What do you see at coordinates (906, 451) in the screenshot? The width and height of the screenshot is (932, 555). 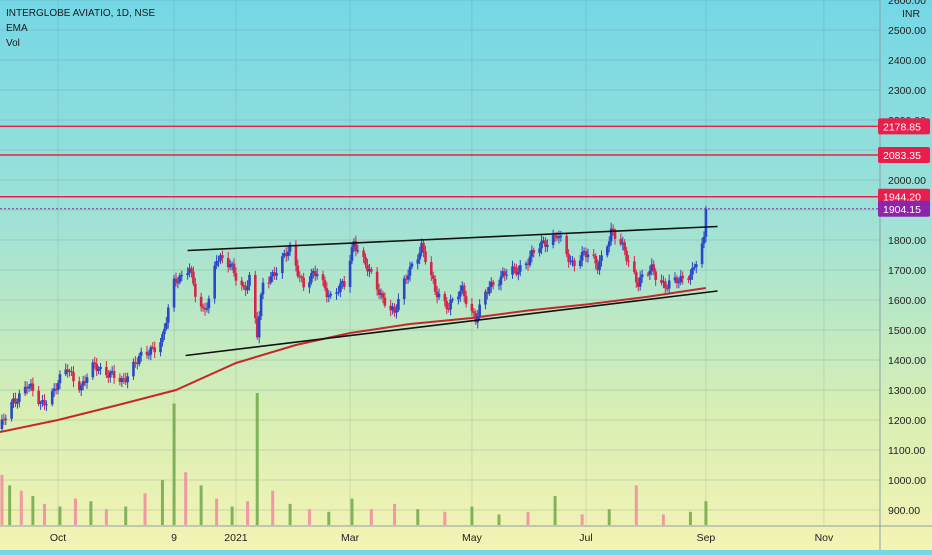 I see `y-tick-label: 1100.00` at bounding box center [906, 451].